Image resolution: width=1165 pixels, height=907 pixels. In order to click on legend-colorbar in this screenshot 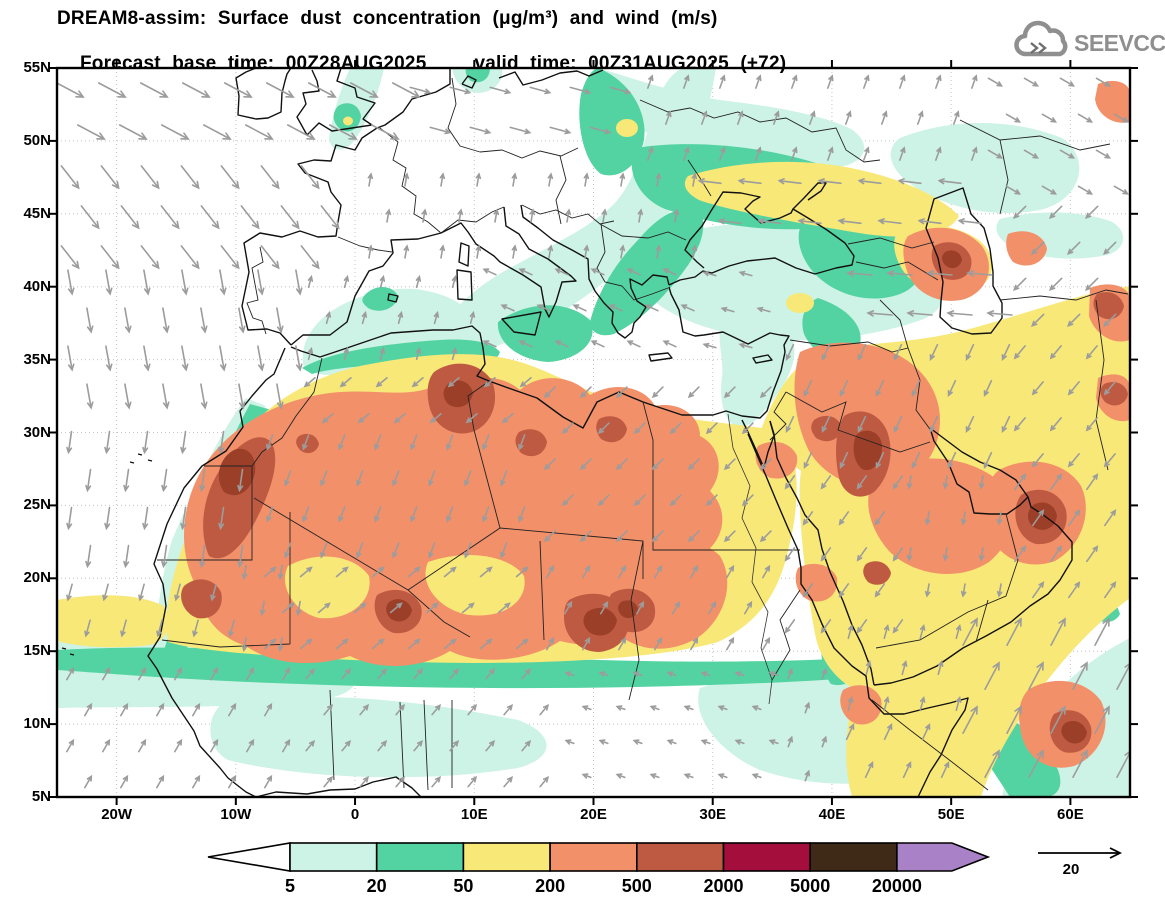, I will do `click(599, 857)`.